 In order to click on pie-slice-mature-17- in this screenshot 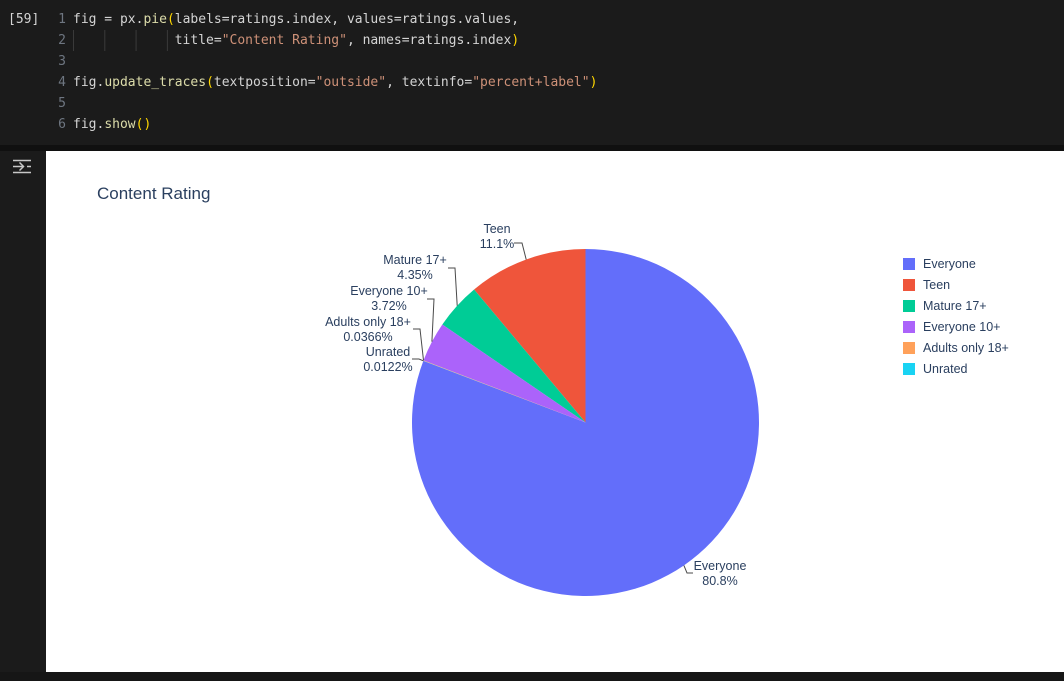, I will do `click(514, 356)`.